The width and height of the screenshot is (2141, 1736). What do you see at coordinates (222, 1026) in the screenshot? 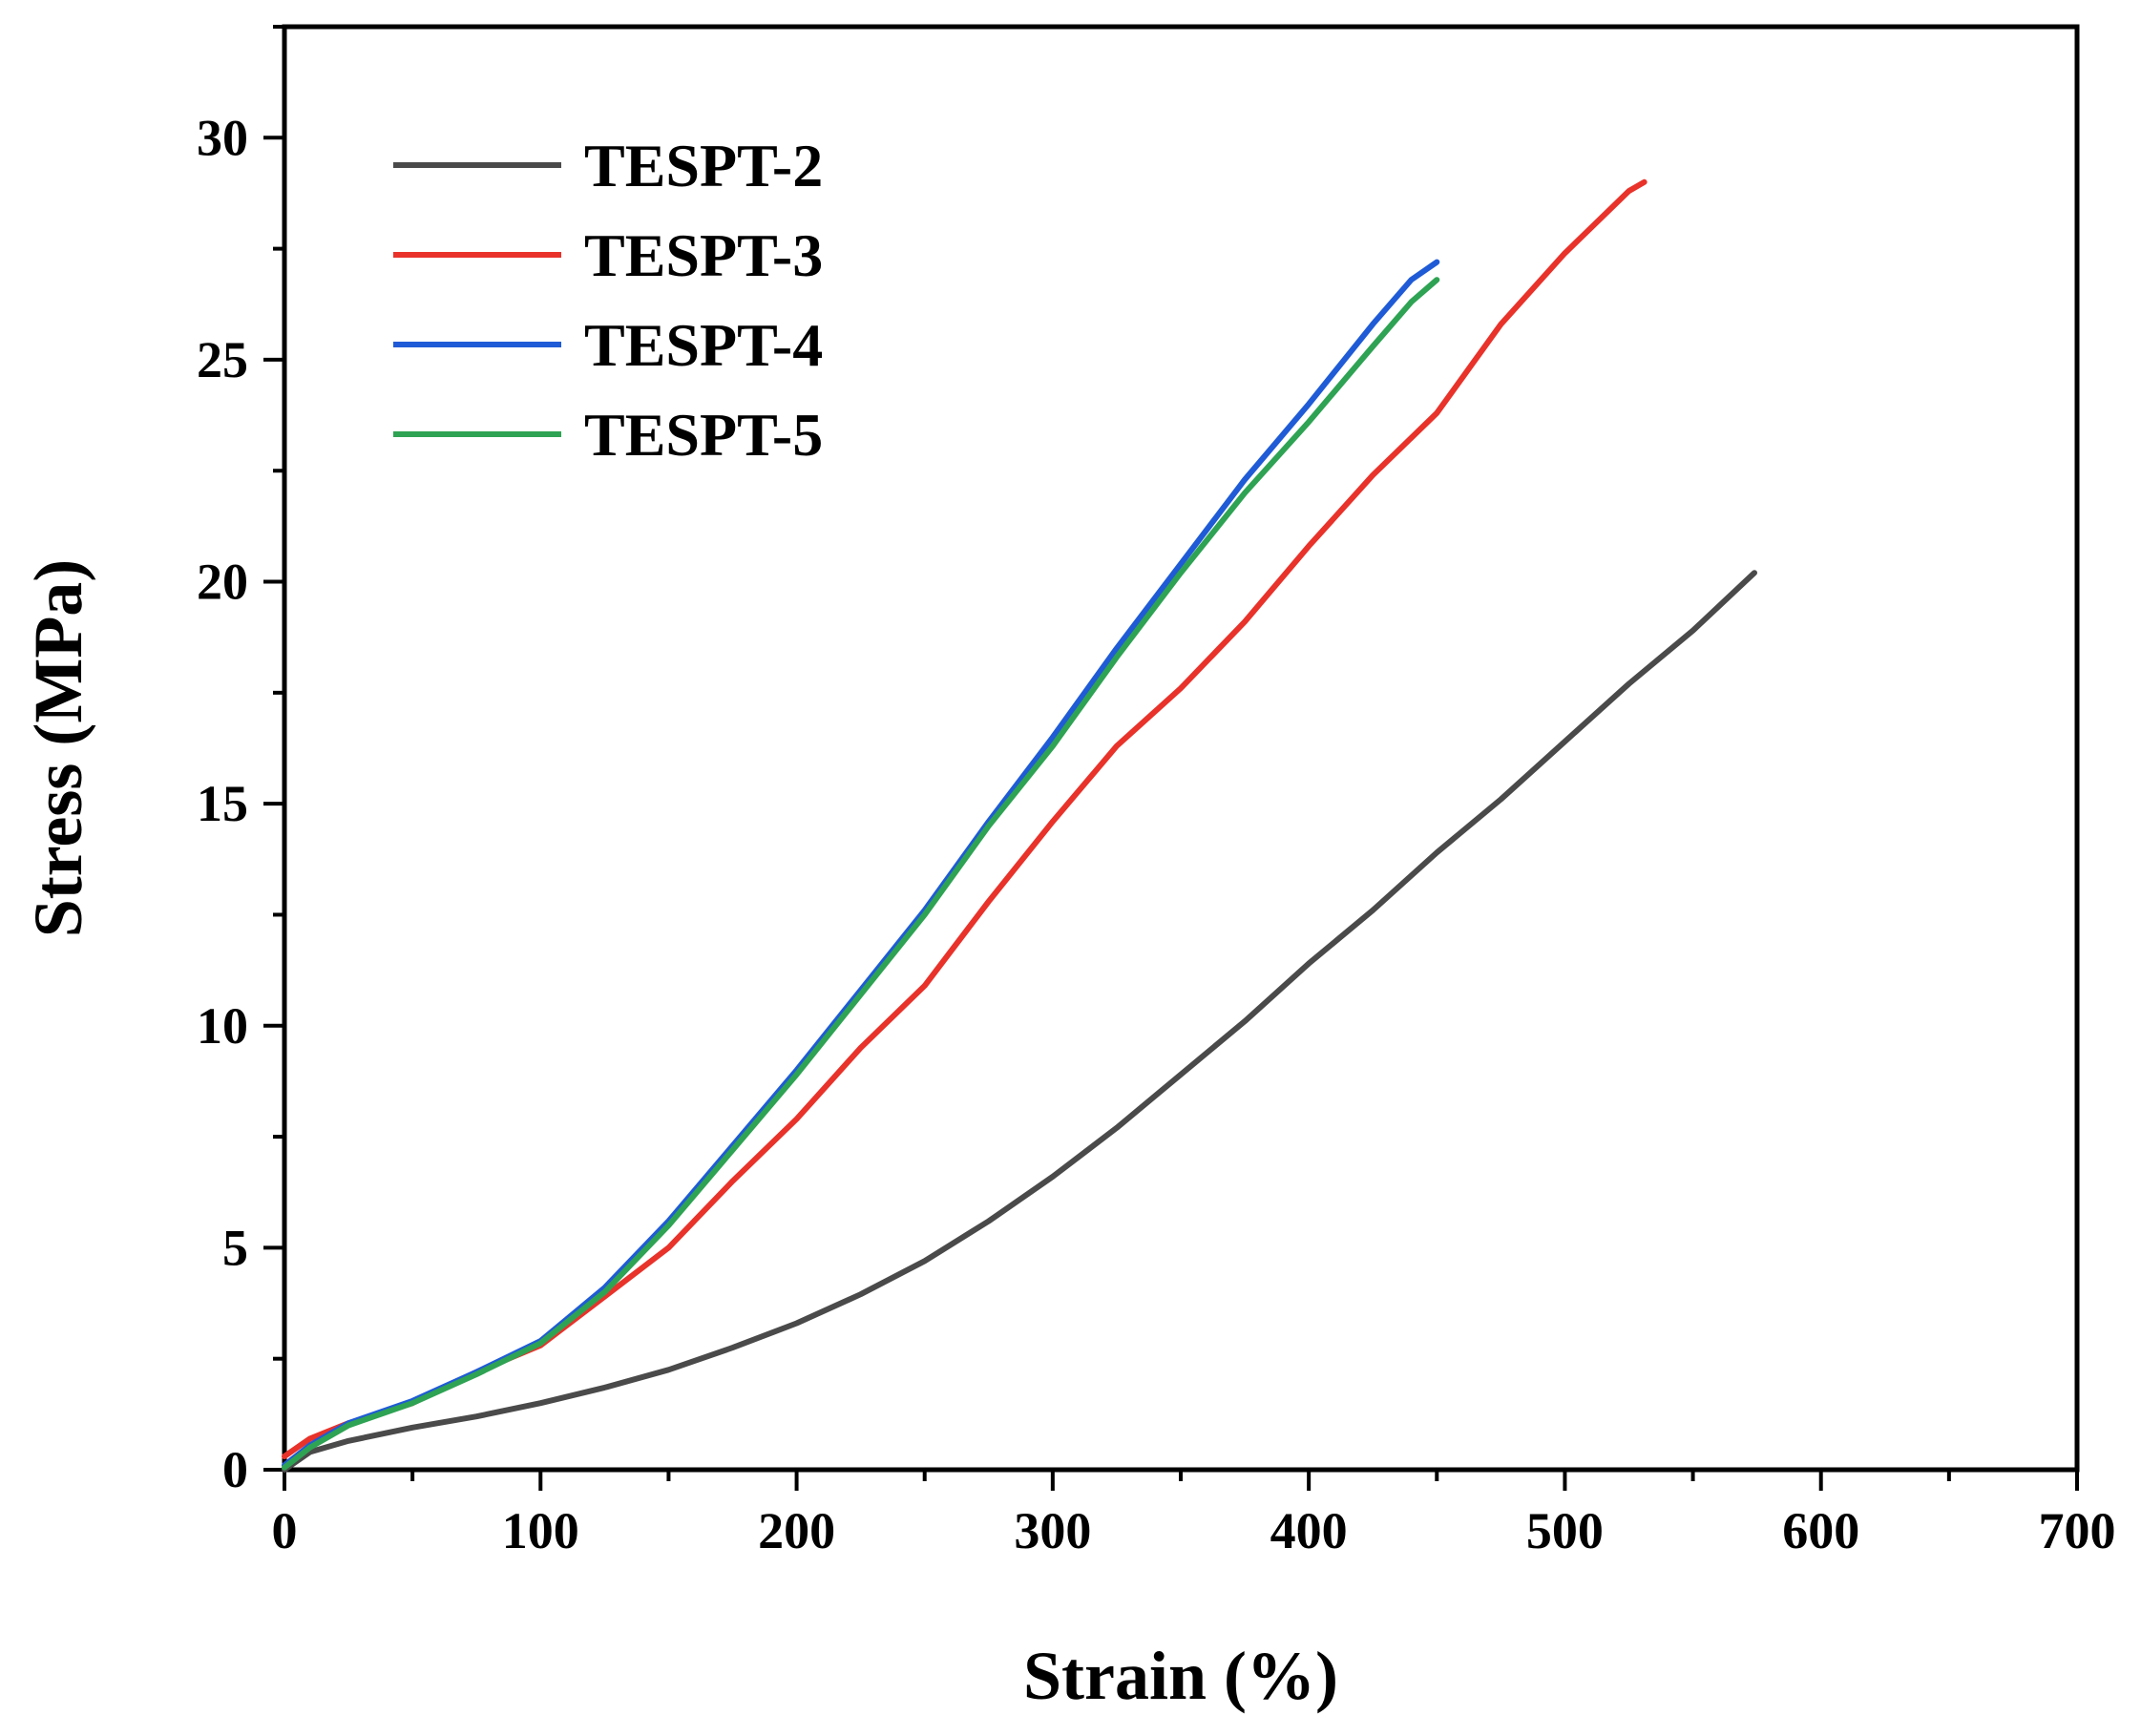
I see `y-tick-label: 10` at bounding box center [222, 1026].